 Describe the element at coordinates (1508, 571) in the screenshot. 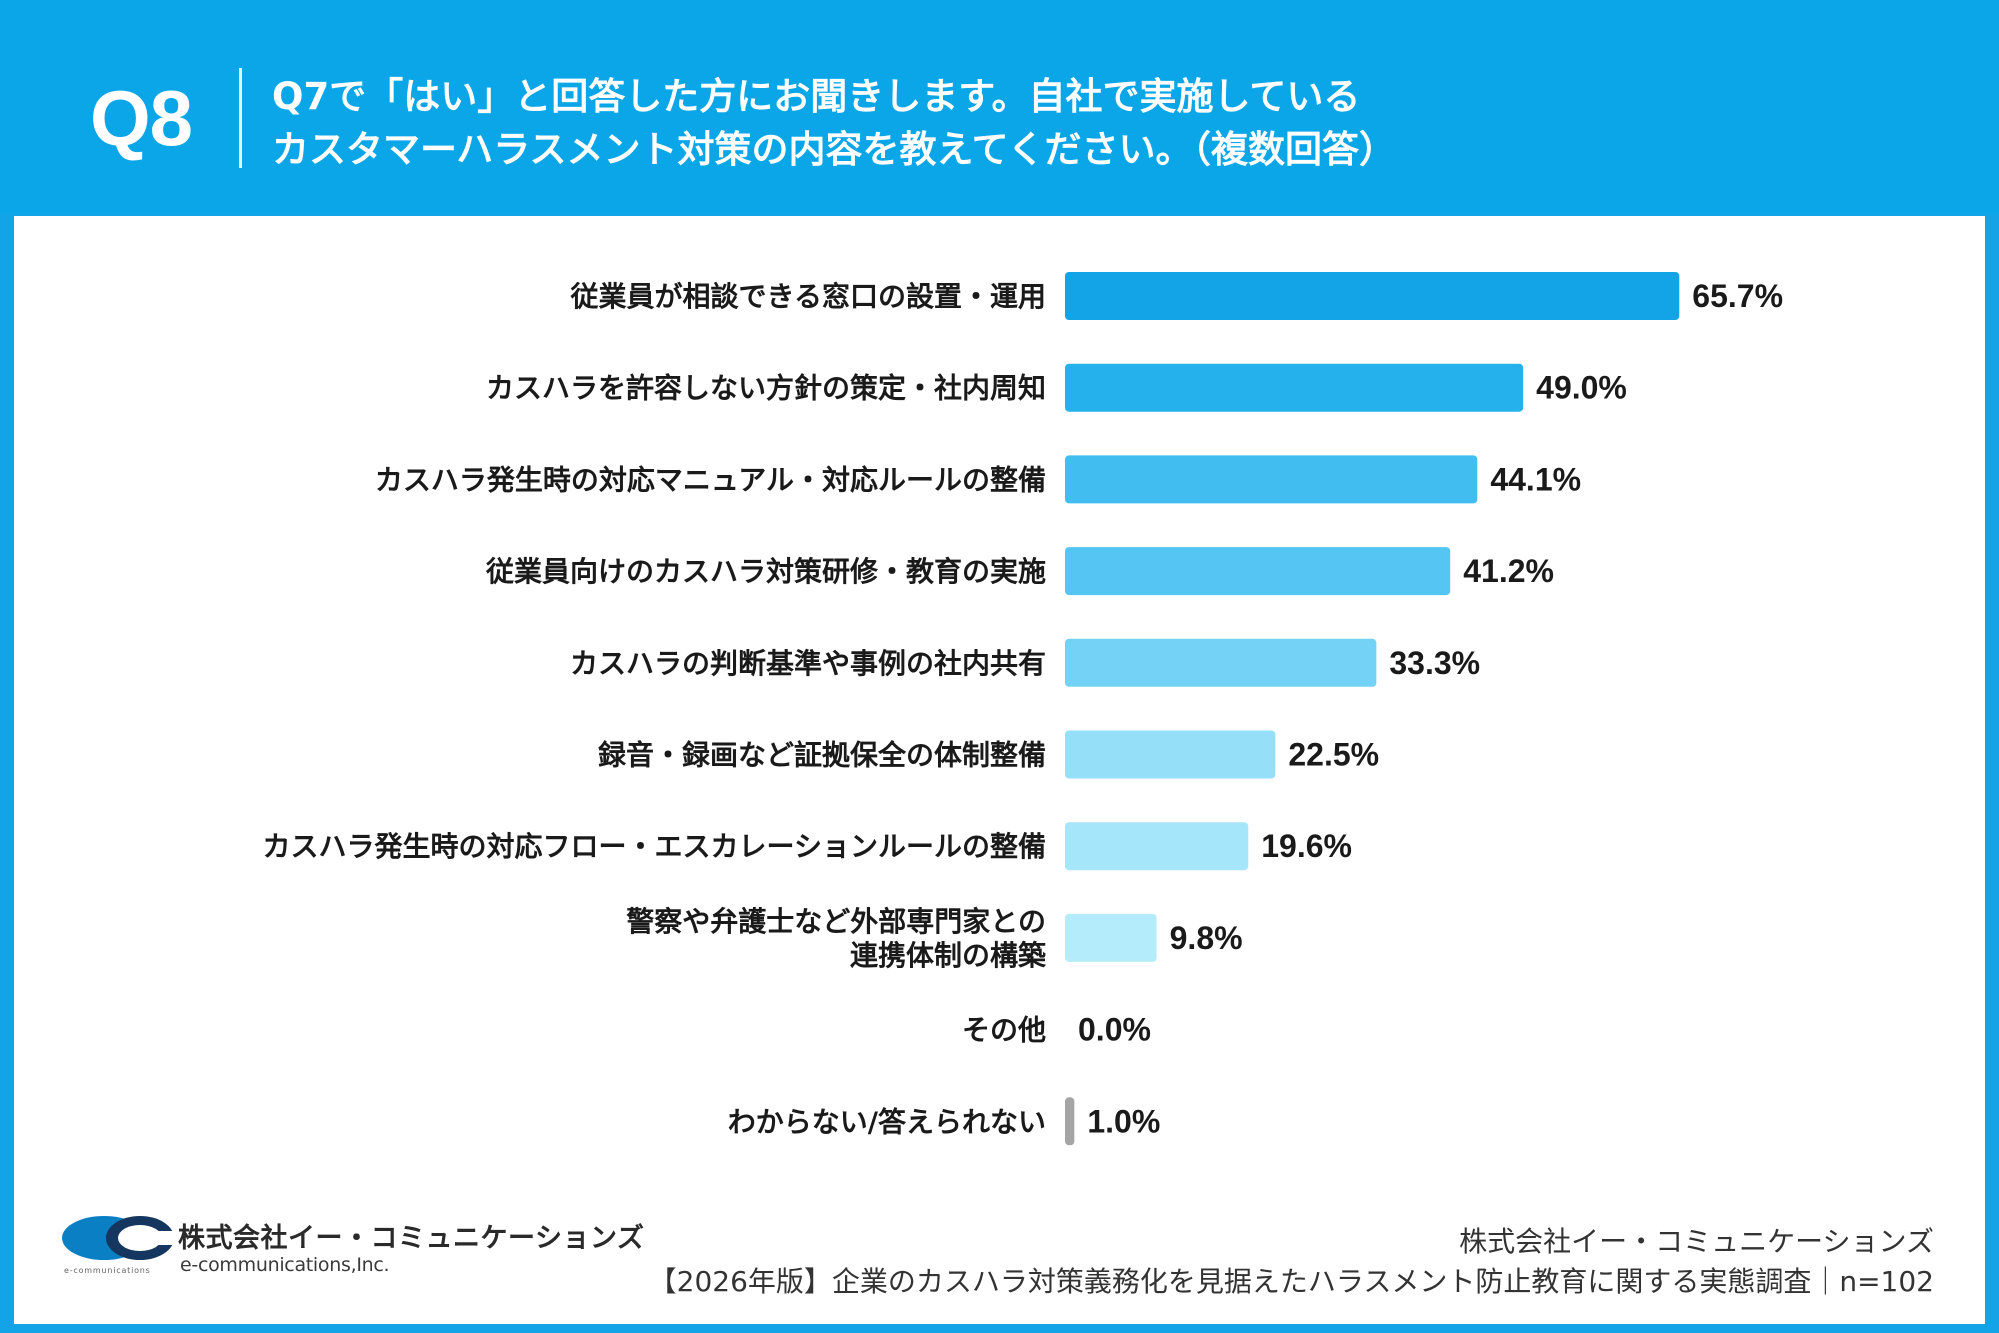

I see `value-label-3: 41.2%` at that location.